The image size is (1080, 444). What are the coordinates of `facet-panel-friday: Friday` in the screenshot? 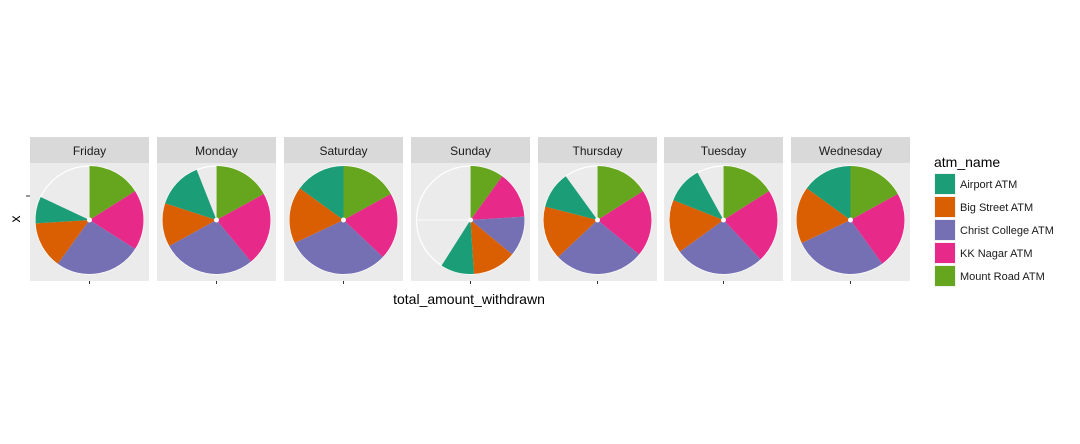 It's located at (89, 210).